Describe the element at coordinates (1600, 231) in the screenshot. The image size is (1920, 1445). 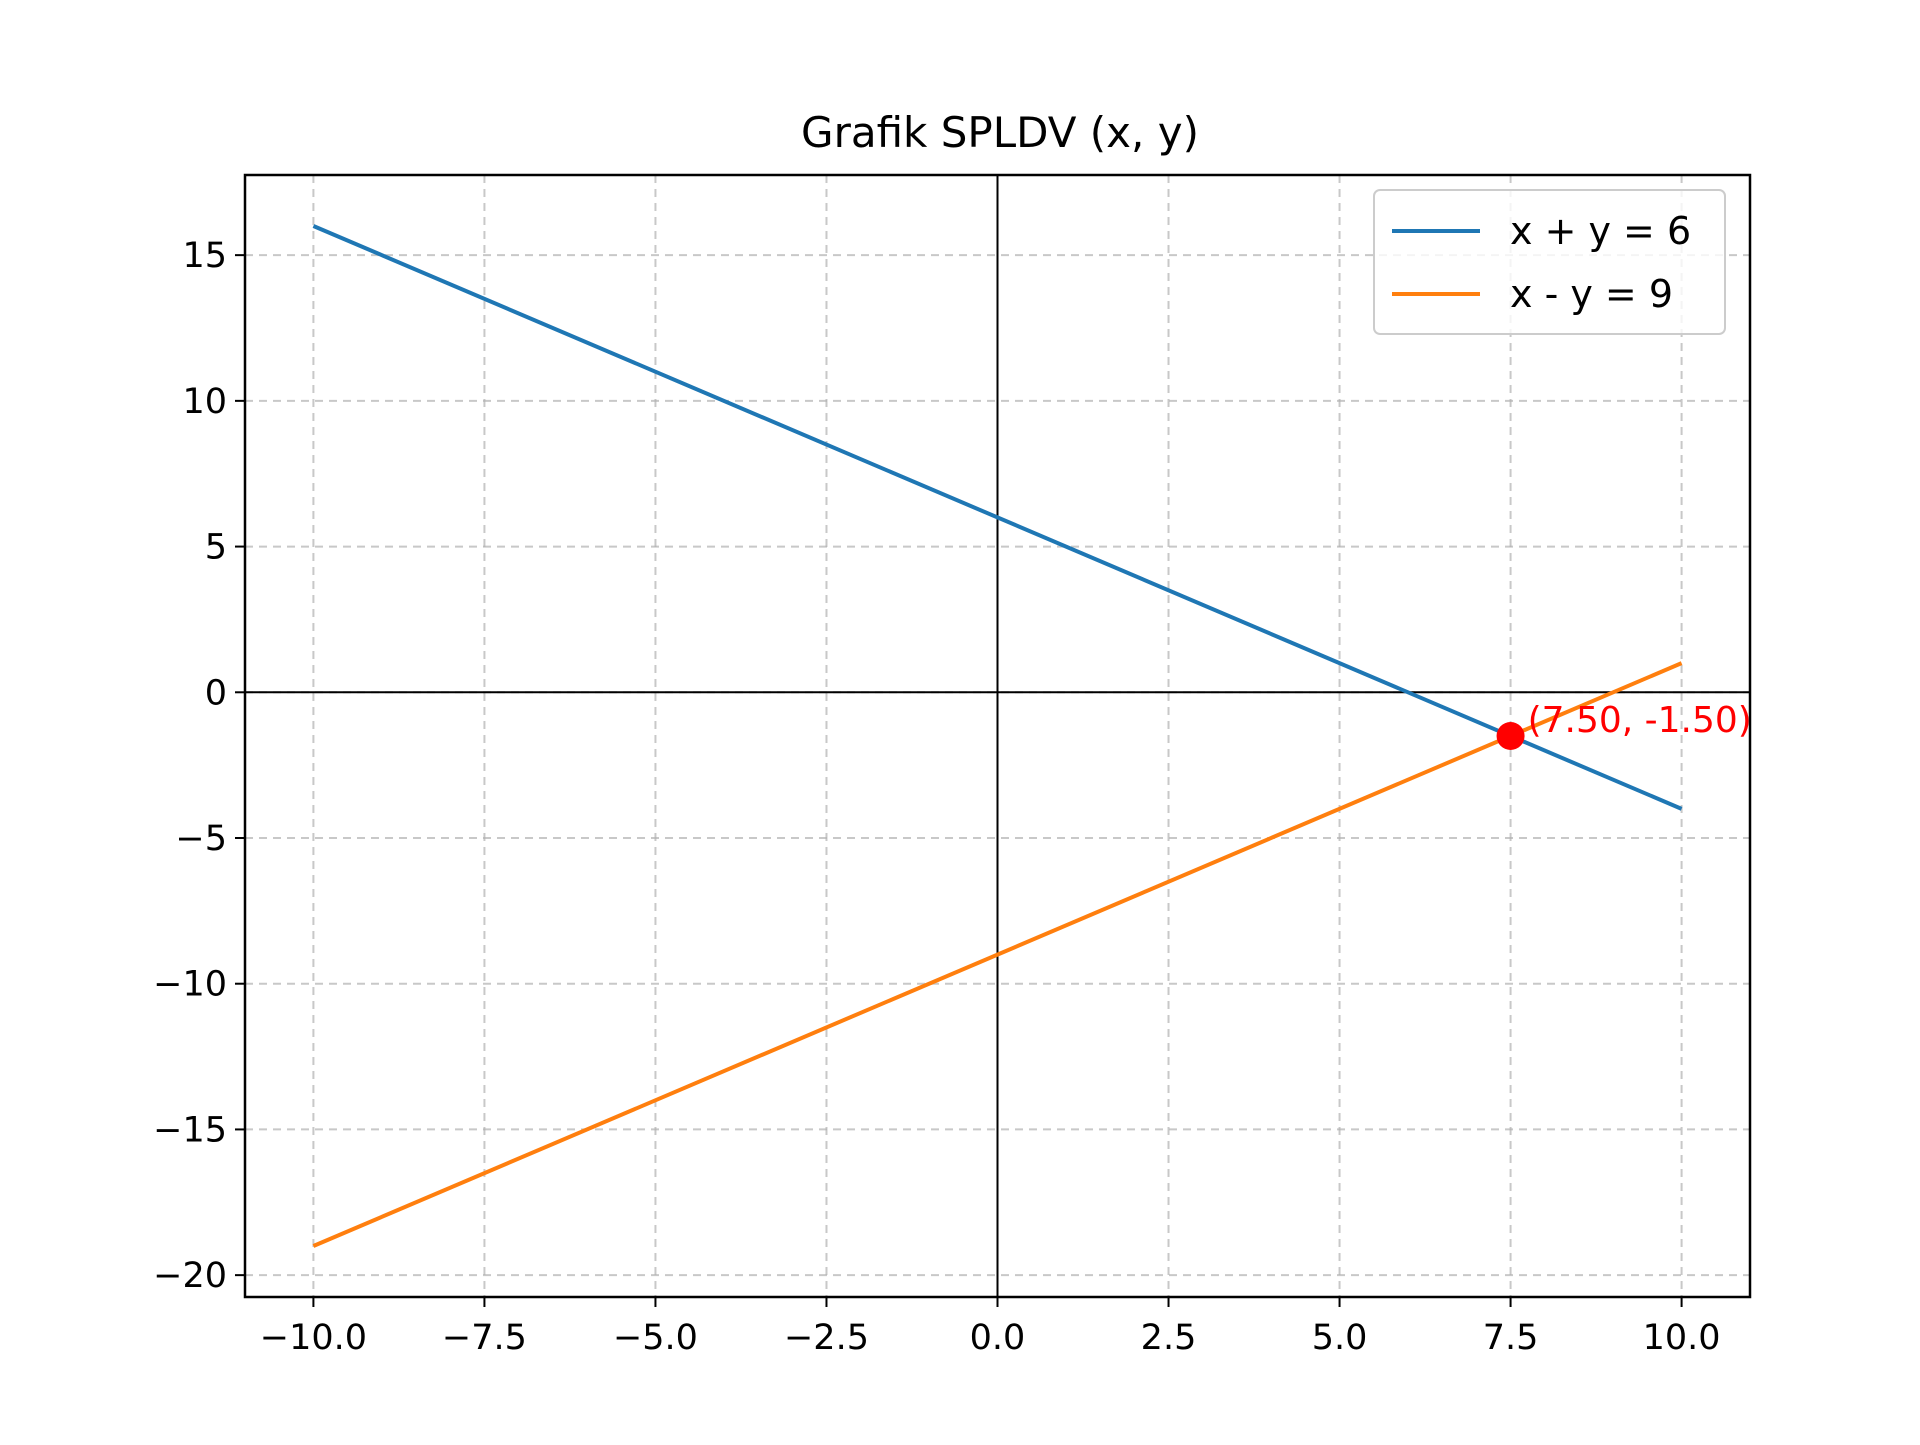
I see `legend-label-series-0: x + y = 6` at that location.